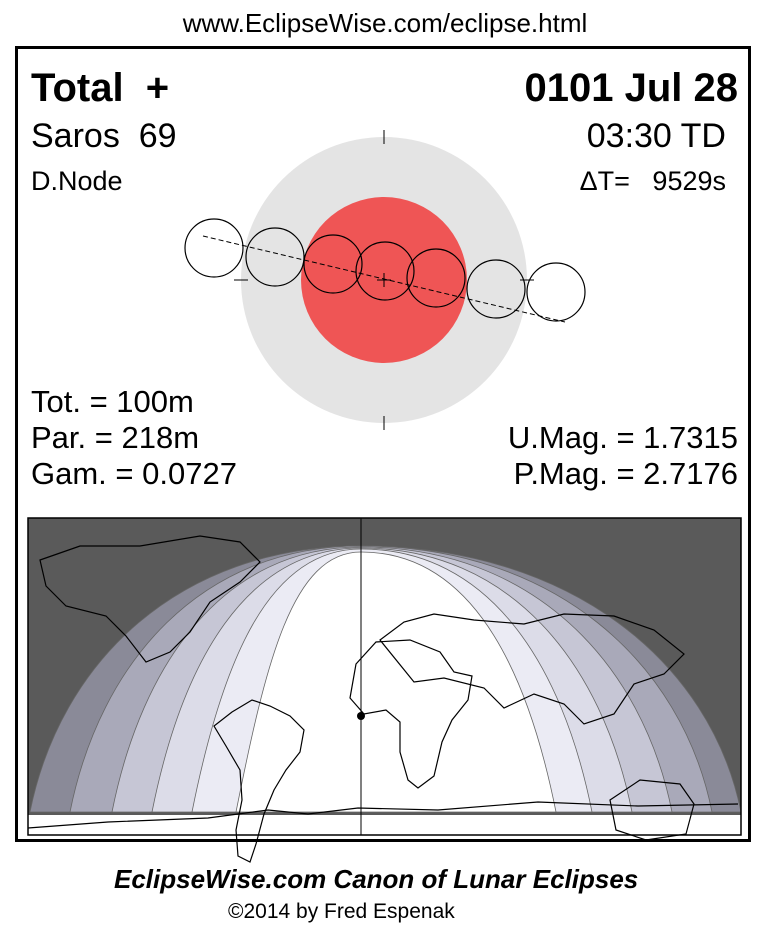  Describe the element at coordinates (361, 716) in the screenshot. I see `subsolar-point` at that location.